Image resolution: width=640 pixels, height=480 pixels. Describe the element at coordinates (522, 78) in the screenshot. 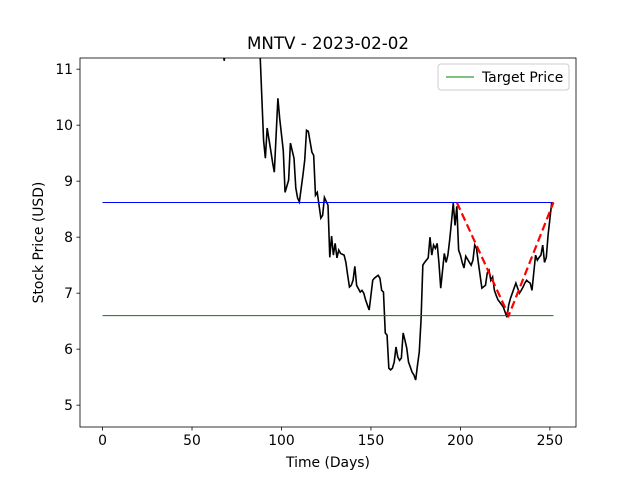

I see `legend-label: Target Price` at that location.